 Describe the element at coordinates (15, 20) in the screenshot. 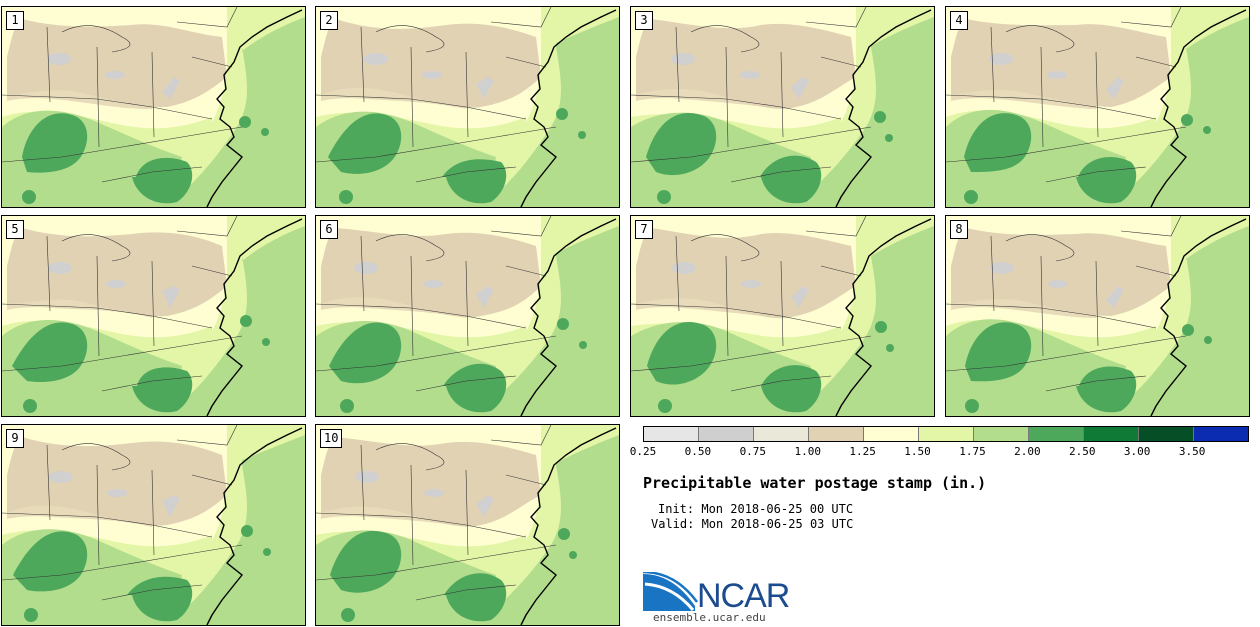

I see `member-number: 1` at that location.